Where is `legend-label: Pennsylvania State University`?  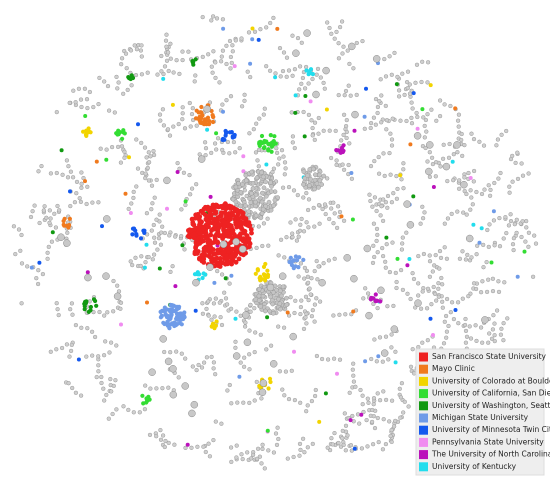
legend-label: Pennsylvania State University is located at coordinates (488, 441).